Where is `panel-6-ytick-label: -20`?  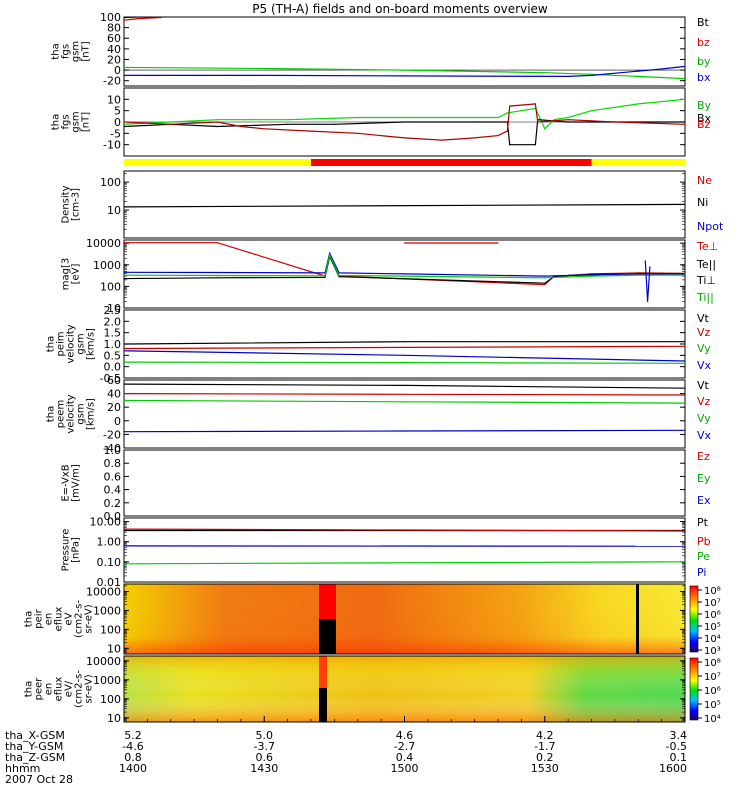
panel-6-ytick-label: -20 is located at coordinates (112, 434).